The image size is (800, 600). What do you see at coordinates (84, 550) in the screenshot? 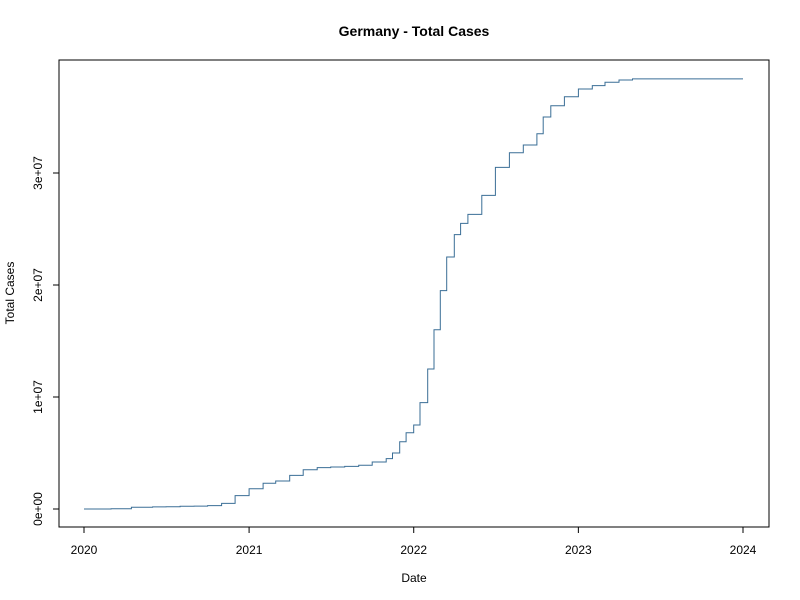
I see `x-tick-label: 2020` at bounding box center [84, 550].